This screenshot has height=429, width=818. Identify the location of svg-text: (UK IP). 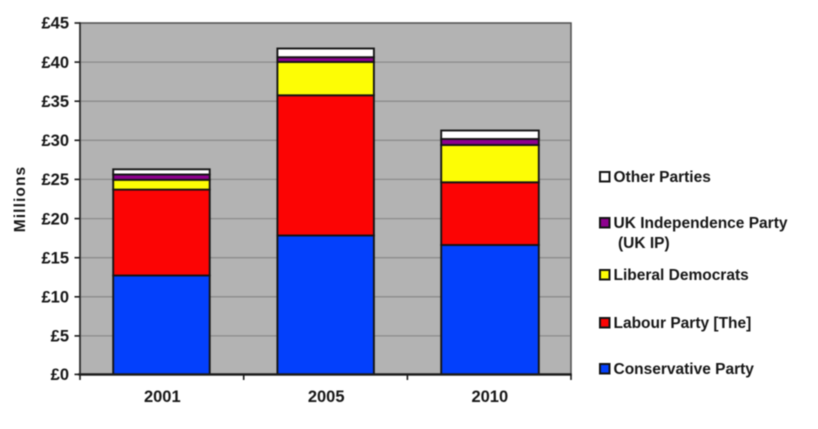
(644, 243).